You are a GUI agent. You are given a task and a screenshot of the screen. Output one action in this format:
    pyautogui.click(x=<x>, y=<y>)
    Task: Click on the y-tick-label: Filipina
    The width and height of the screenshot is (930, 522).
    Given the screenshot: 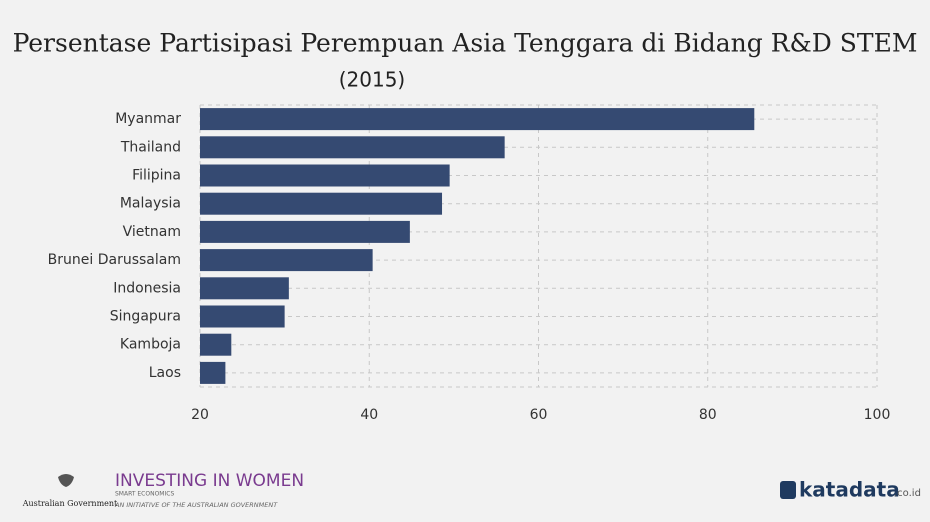 What is the action you would take?
    pyautogui.click(x=156, y=176)
    